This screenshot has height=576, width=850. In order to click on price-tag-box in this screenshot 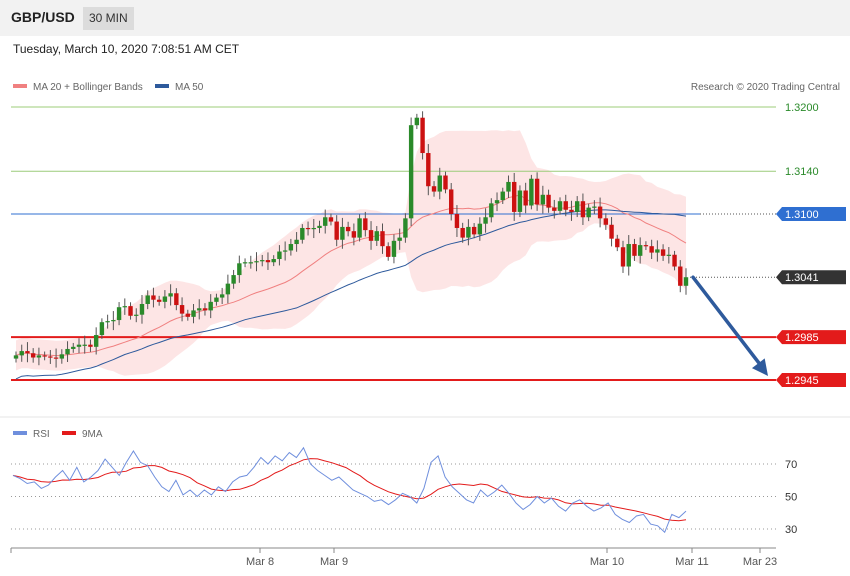, I will do `click(811, 380)`.